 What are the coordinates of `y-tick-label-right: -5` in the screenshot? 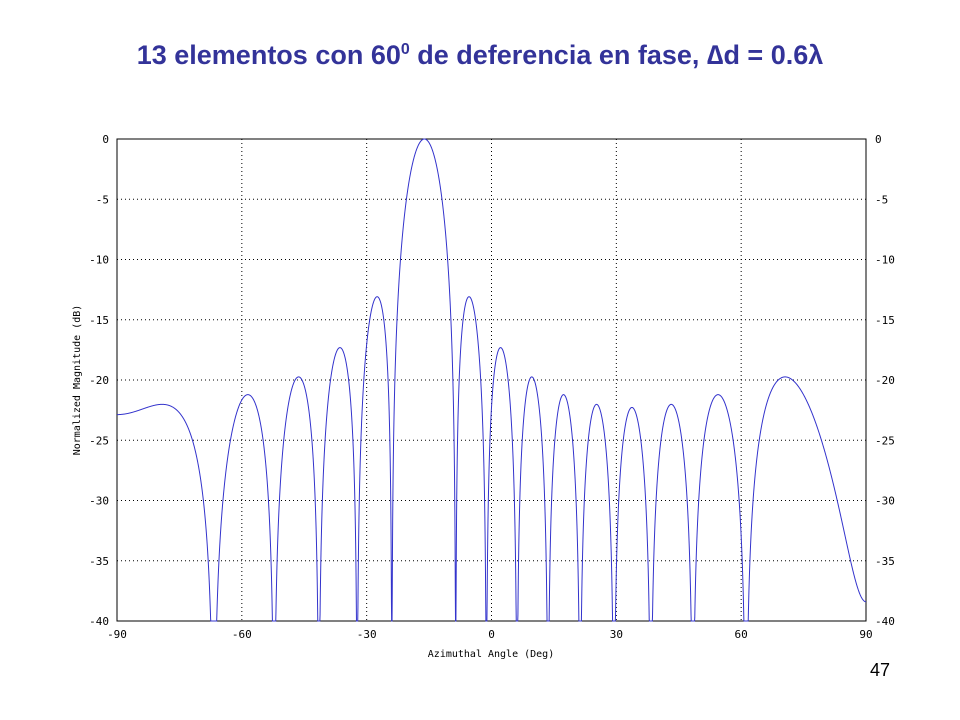 It's located at (881, 199).